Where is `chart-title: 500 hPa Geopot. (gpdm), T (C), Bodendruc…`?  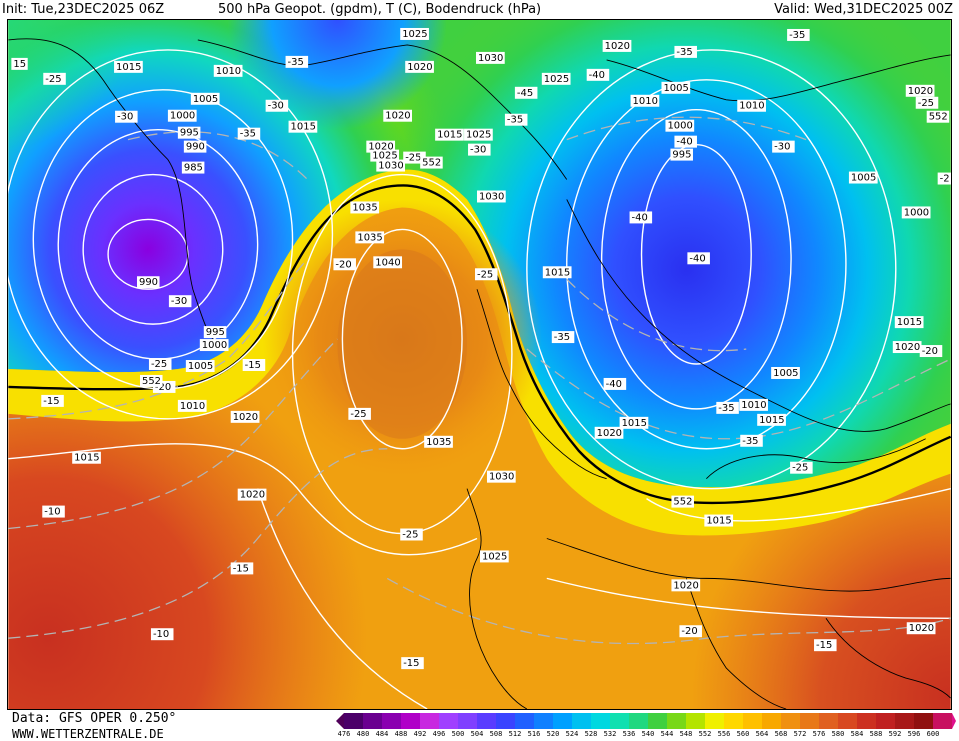
chart-title: 500 hPa Geopot. (gpdm), T (C), Bodendruc… is located at coordinates (380, 9).